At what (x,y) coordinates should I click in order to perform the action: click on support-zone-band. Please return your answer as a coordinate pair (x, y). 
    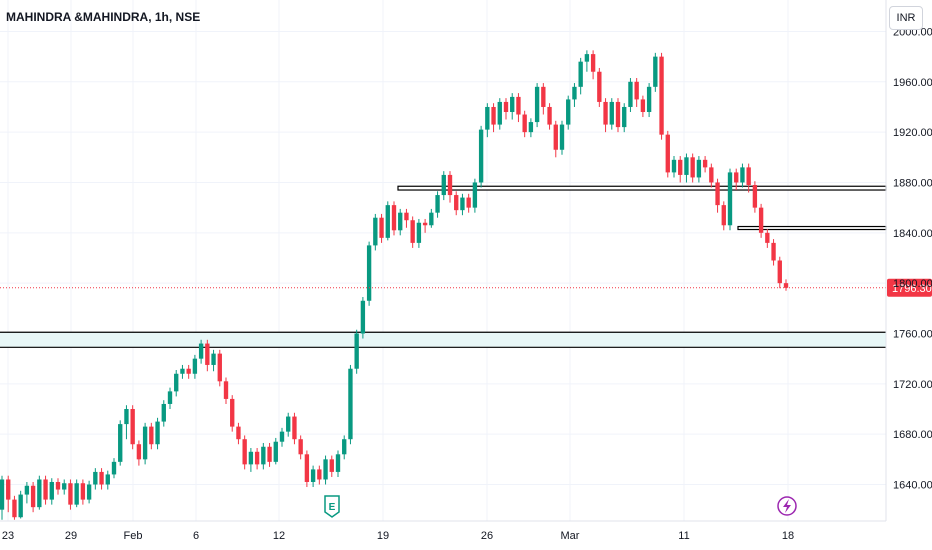
    Looking at the image, I should click on (443, 340).